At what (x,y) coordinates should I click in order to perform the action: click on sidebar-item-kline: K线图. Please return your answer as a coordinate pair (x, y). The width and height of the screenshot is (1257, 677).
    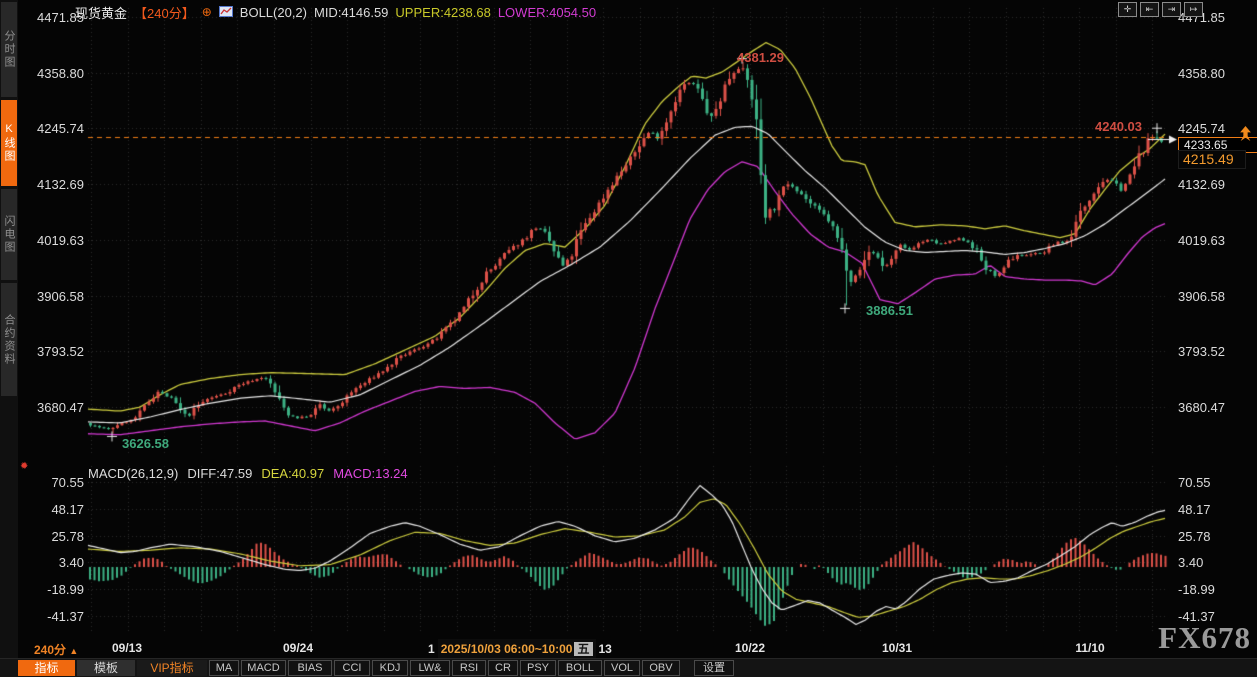
    Looking at the image, I should click on (9, 143).